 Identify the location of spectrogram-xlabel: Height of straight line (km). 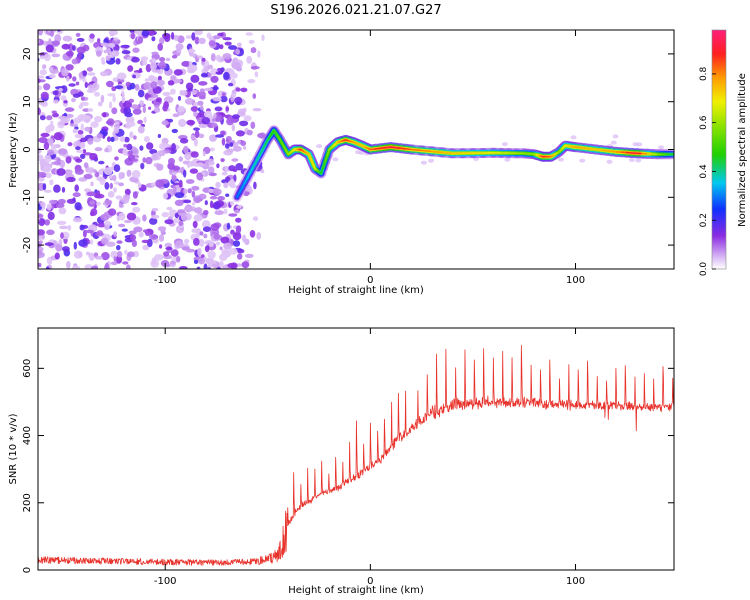
(356, 290).